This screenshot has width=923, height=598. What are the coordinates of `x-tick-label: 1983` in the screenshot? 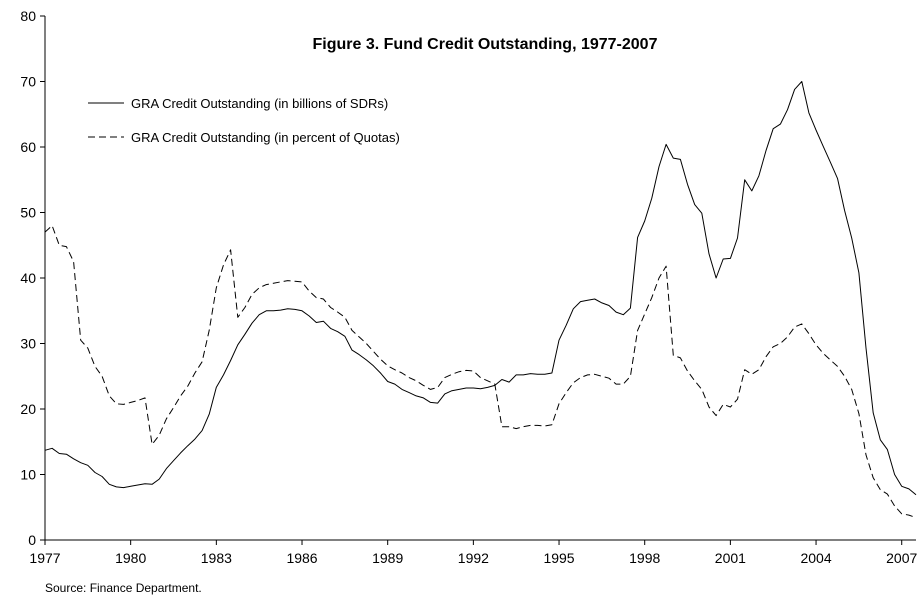 It's located at (216, 558).